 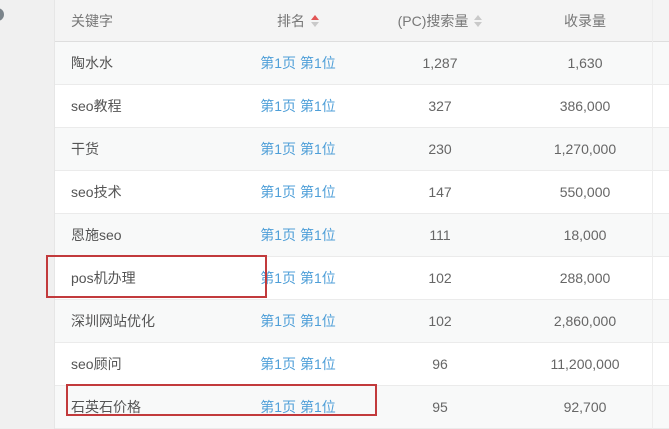 I want to click on column-header-pc_search_volume: (PC)搜索量, so click(x=440, y=21).